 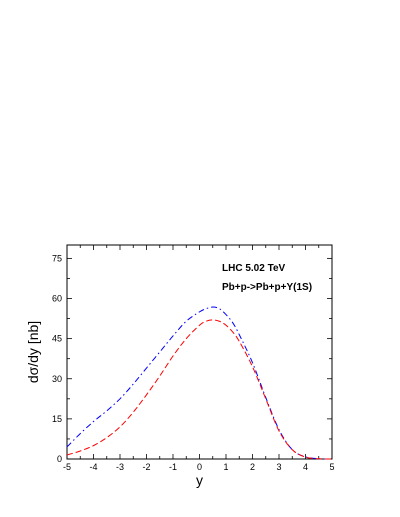 I want to click on x-tick-label: 1, so click(x=225, y=467).